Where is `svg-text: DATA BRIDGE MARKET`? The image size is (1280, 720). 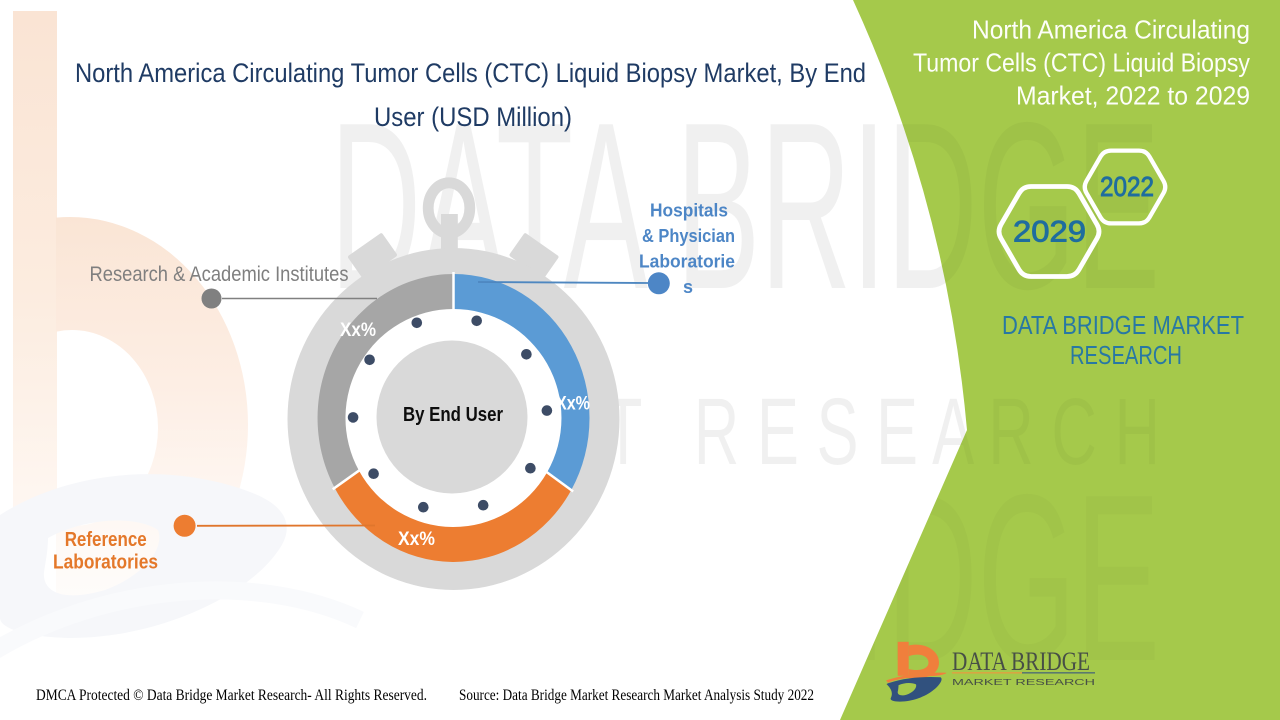
svg-text: DATA BRIDGE MARKET is located at coordinates (1123, 325).